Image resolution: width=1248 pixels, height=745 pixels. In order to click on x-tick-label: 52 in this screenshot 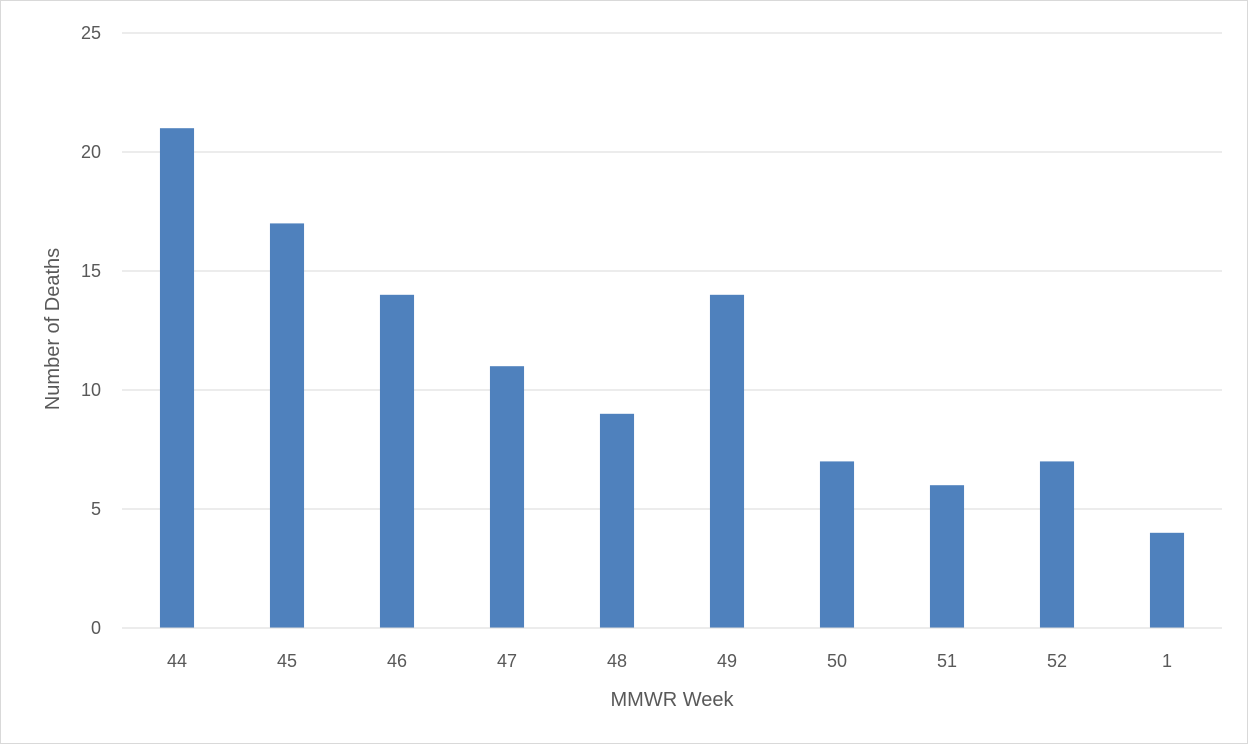, I will do `click(1057, 661)`.